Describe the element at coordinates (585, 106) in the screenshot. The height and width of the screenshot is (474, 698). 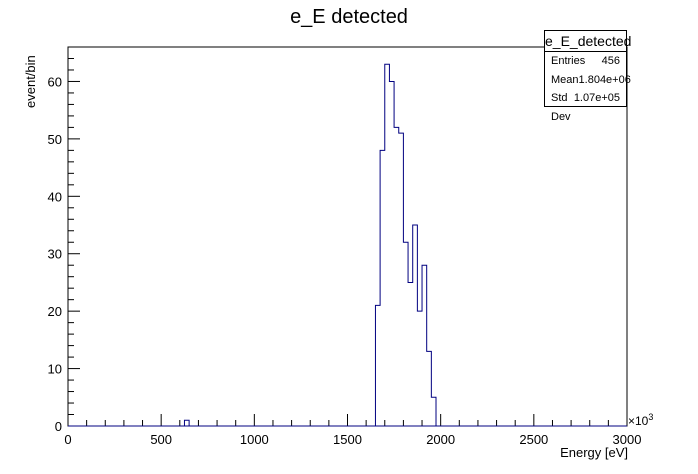
I see `stats-row-stddev: Std Dev 1.07e+05` at that location.